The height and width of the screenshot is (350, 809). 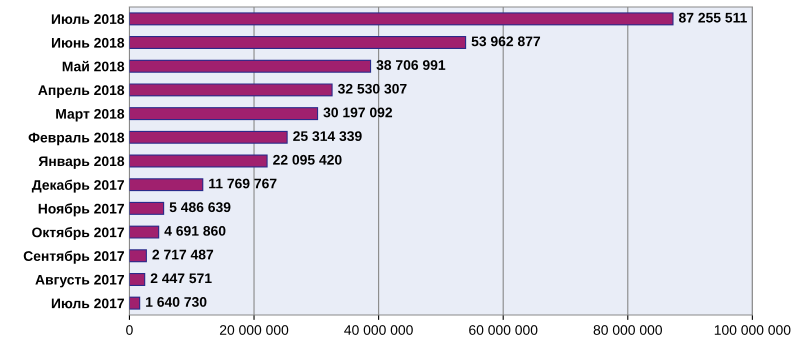 What do you see at coordinates (76, 139) in the screenshot?
I see `y-tick-label: Февраль 2018` at bounding box center [76, 139].